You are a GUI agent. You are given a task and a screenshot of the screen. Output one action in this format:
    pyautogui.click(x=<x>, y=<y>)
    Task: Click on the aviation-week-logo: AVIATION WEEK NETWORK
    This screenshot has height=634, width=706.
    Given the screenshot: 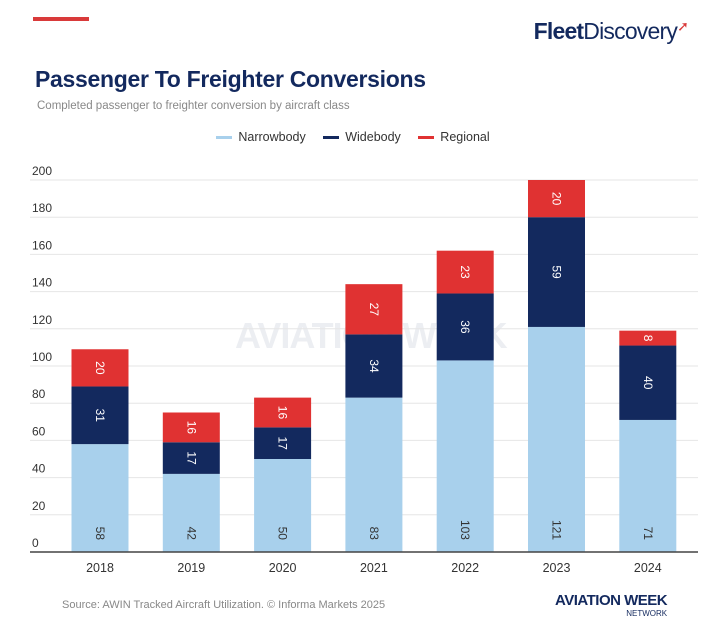 What is the action you would take?
    pyautogui.click(x=611, y=605)
    